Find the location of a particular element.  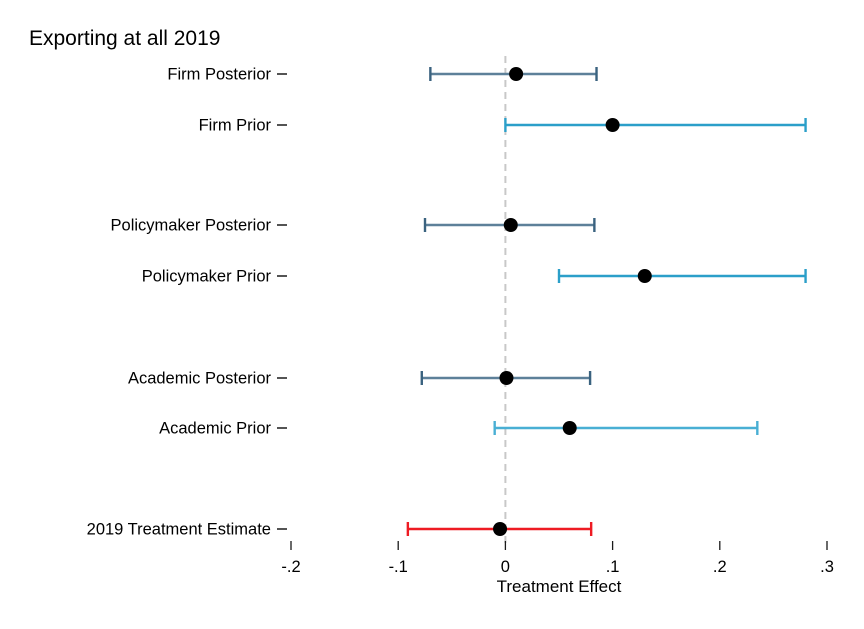

x-axis-tick-label: -.1 is located at coordinates (398, 567).